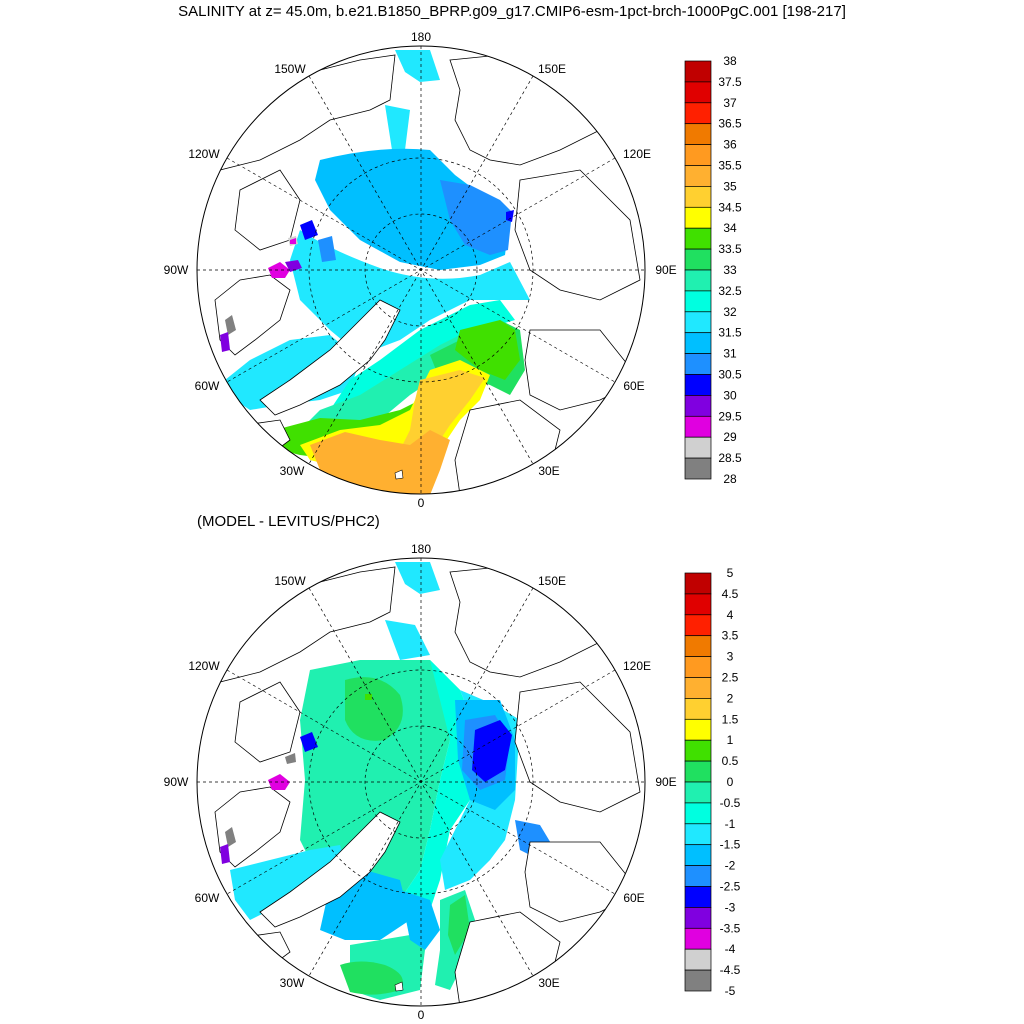 The height and width of the screenshot is (1024, 1024). What do you see at coordinates (730, 845) in the screenshot?
I see `colorbar-tick-label: -1.5` at bounding box center [730, 845].